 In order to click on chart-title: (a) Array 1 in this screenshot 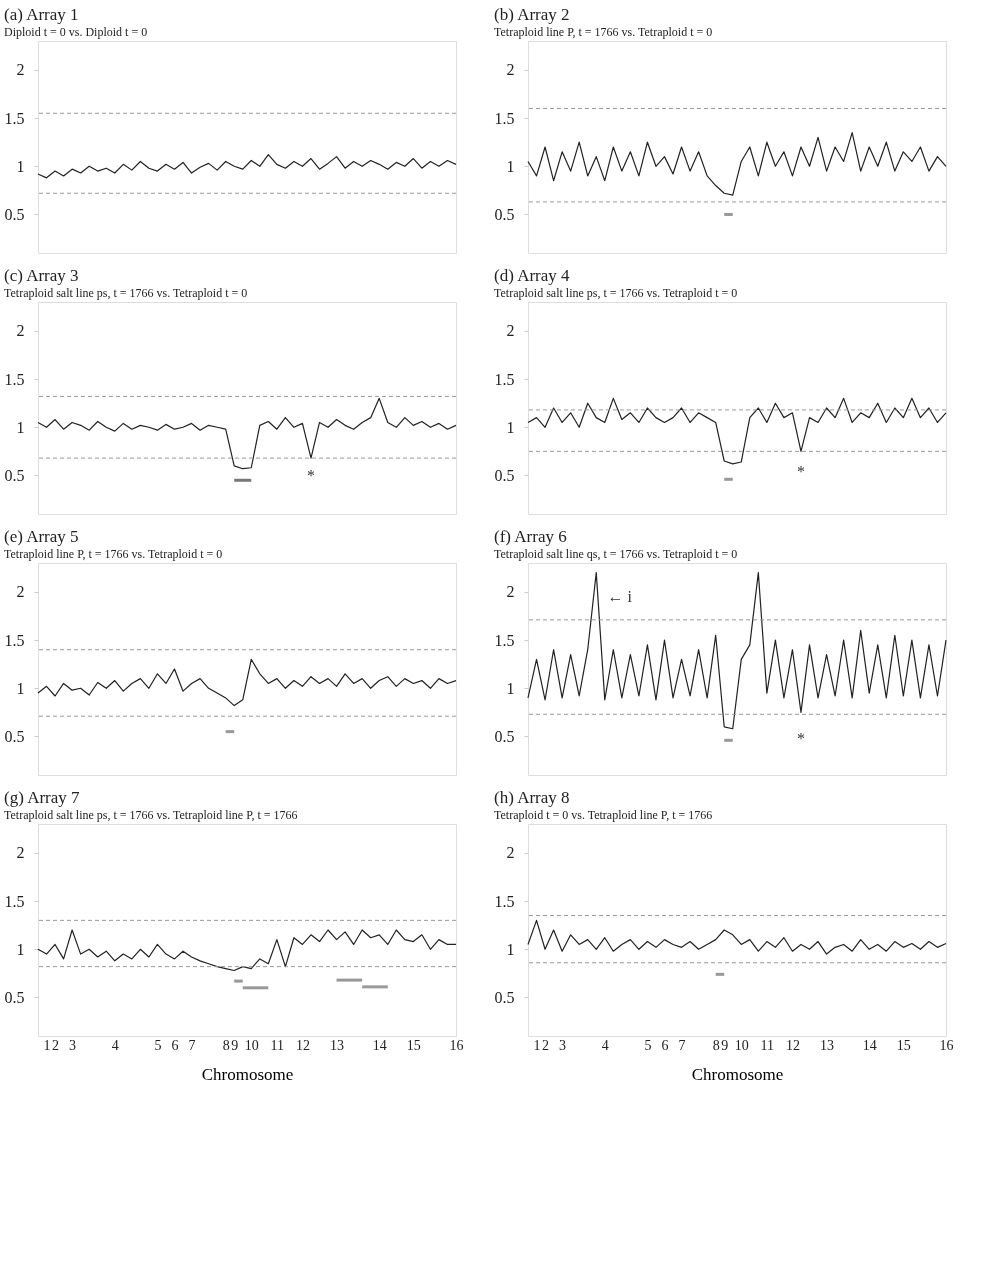, I will do `click(41, 14)`.